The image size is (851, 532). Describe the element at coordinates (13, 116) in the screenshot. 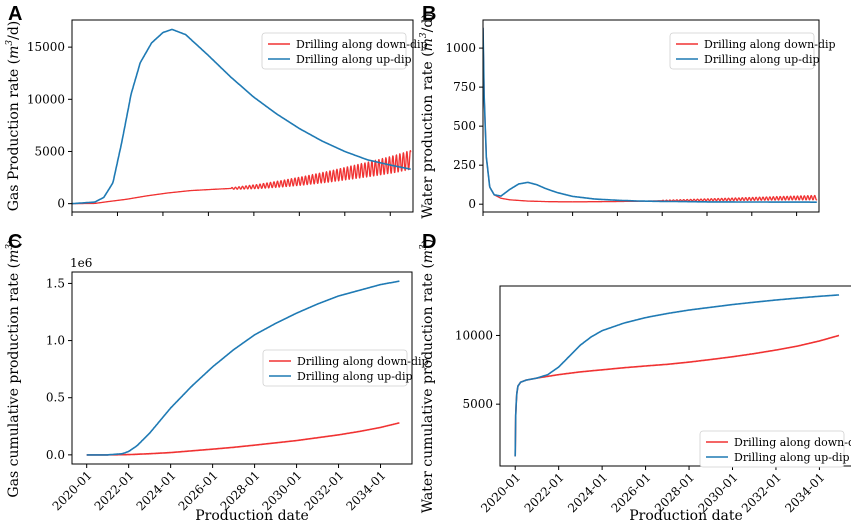

I see `y-axis-label: Gas Production rate (m3/d)` at that location.